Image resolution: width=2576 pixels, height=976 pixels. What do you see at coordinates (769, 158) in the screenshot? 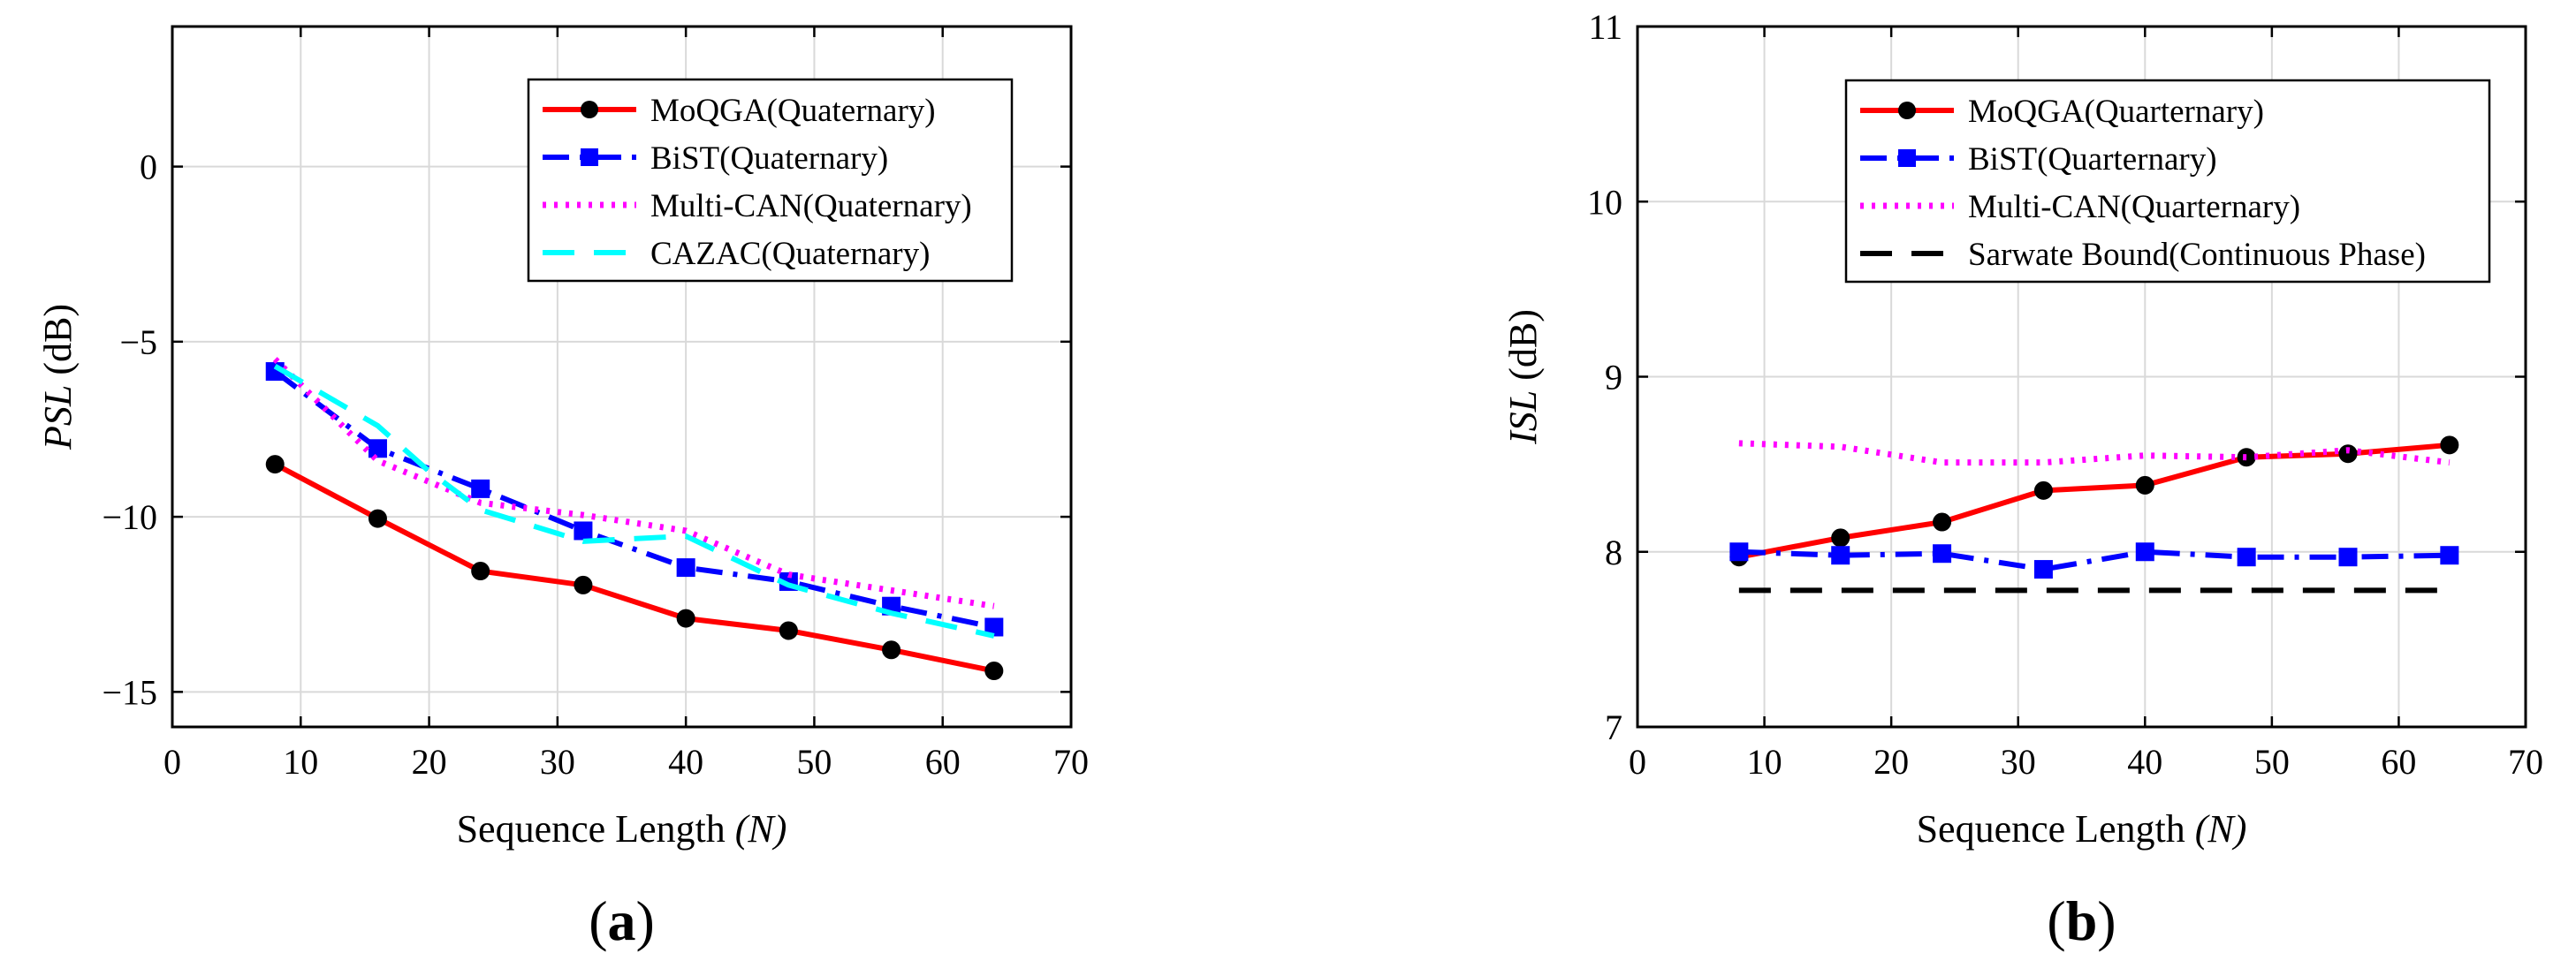
I see `legend-label: BiST(Quaternary)` at bounding box center [769, 158].